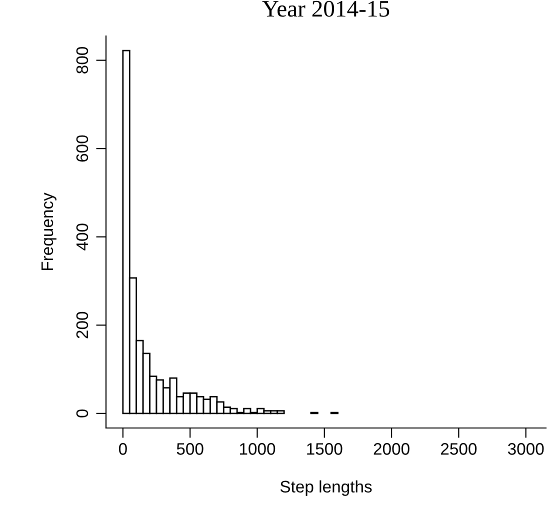 The height and width of the screenshot is (530, 550). What do you see at coordinates (324, 449) in the screenshot?
I see `x-tick-label: 1500` at bounding box center [324, 449].